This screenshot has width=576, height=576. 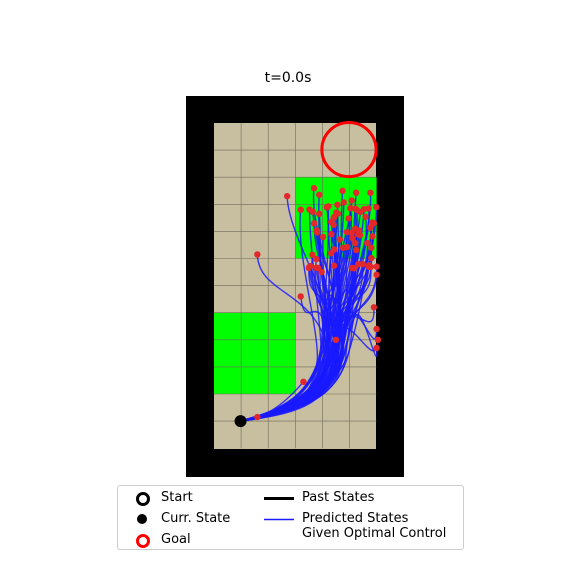 What do you see at coordinates (279, 519) in the screenshot?
I see `predicted-states-line-icon` at bounding box center [279, 519].